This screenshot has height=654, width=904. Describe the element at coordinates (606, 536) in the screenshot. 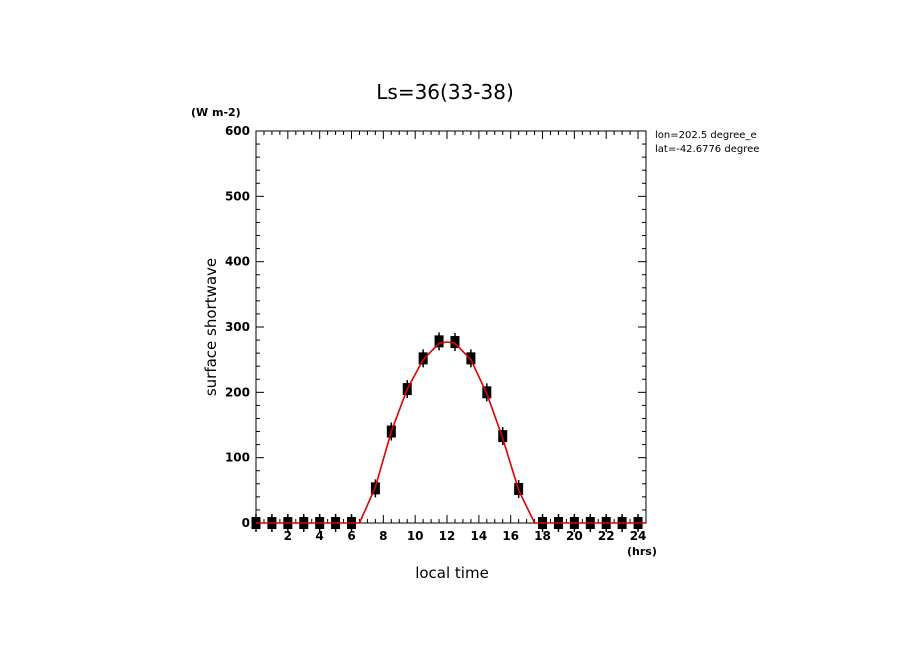

I see `x-tick-label: 22` at that location.